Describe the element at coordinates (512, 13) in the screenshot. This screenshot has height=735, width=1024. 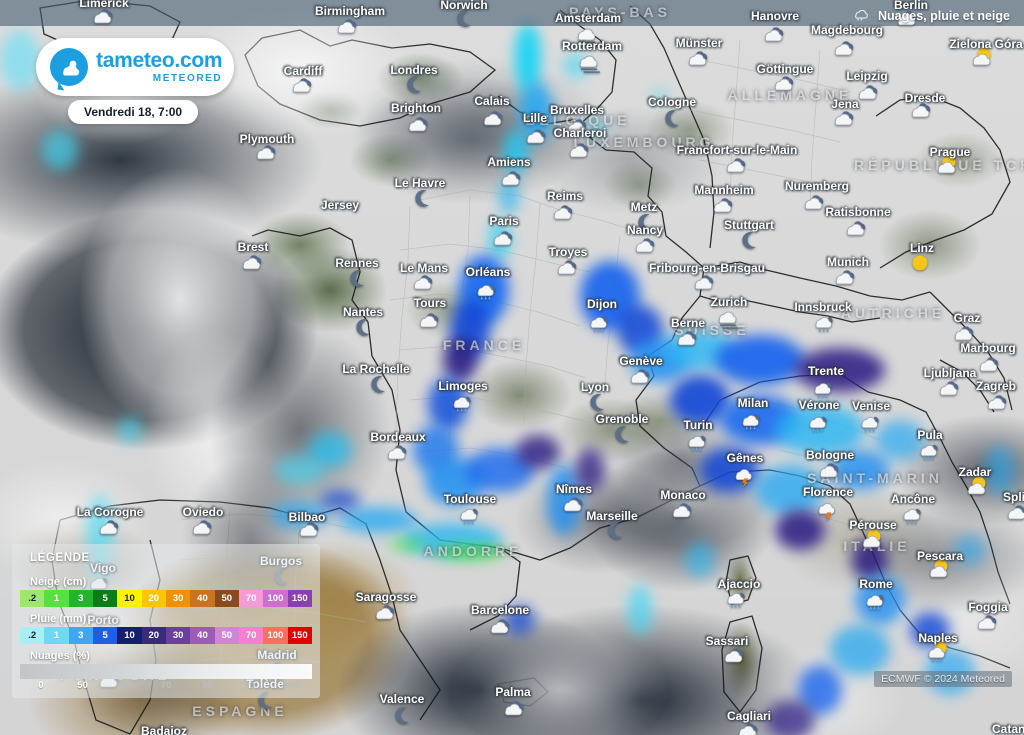
I see `map-night-band` at that location.